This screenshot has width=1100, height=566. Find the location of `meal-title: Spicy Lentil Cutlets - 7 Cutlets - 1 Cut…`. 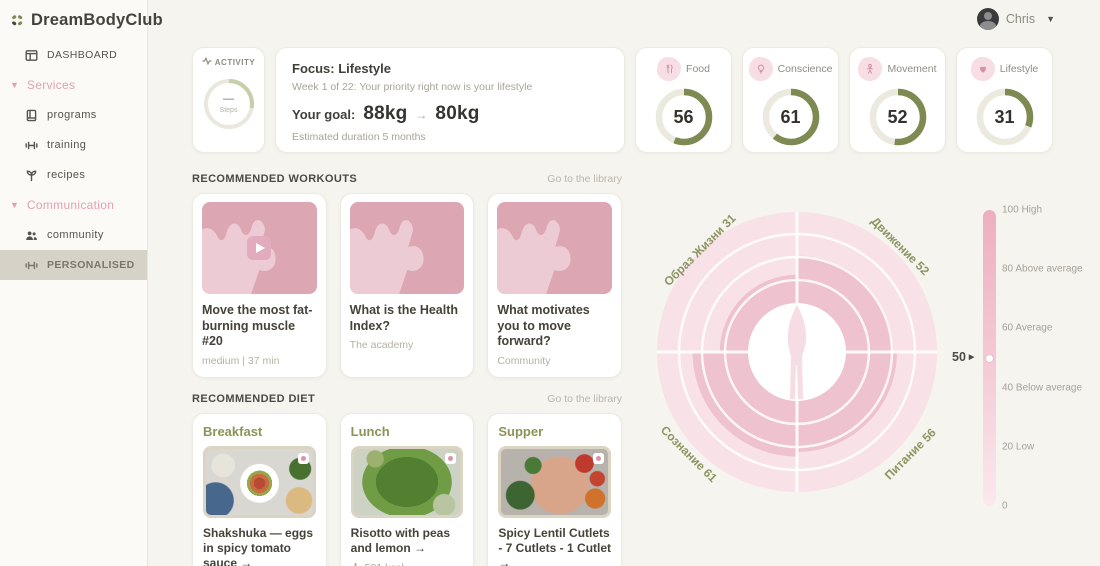

meal-title: Spicy Lentil Cutlets - 7 Cutlets - 1 Cut… is located at coordinates (555, 545).